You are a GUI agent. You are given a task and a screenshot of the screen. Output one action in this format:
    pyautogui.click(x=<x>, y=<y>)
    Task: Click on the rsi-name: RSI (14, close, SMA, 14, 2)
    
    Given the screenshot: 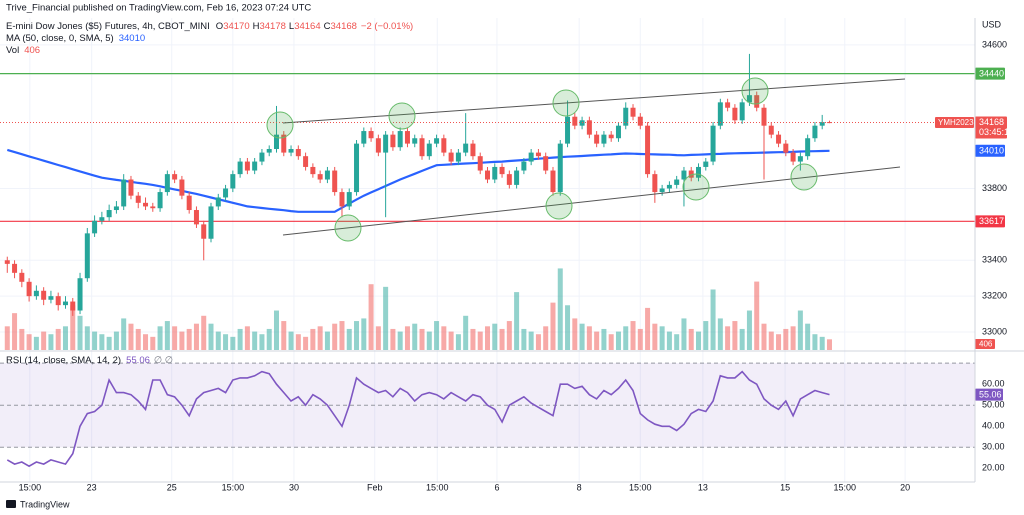 What is the action you would take?
    pyautogui.click(x=63, y=360)
    